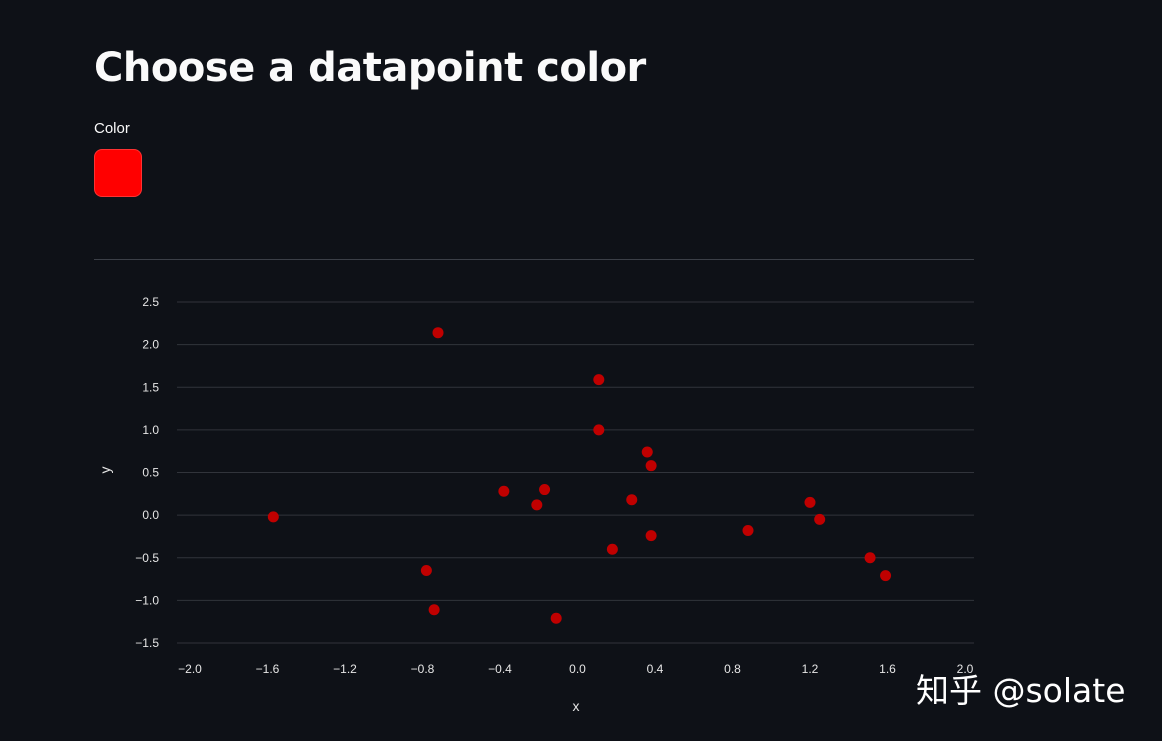  I want to click on divider, so click(534, 259).